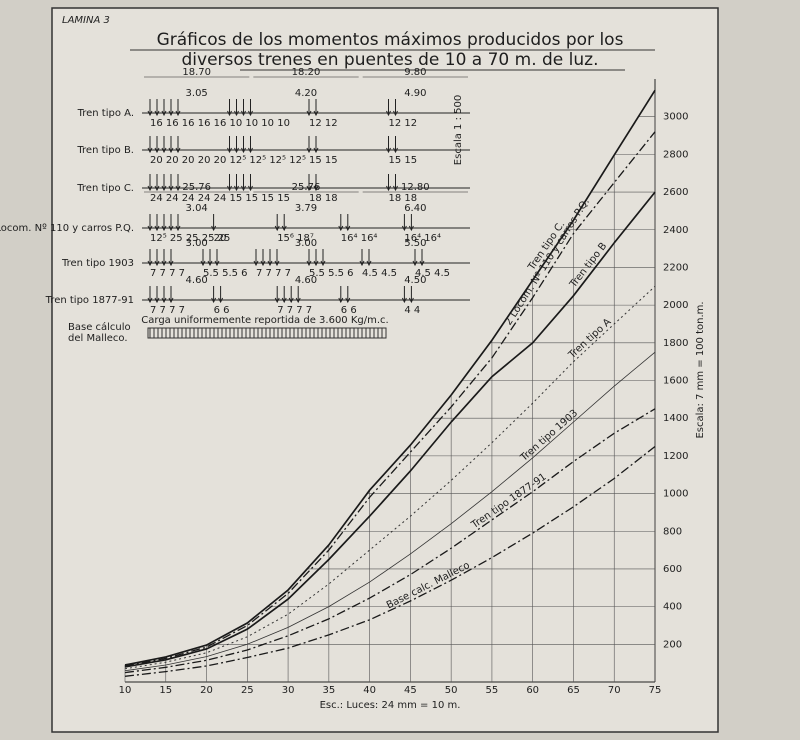 This screenshot has width=800, height=740. Describe the element at coordinates (675, 230) in the screenshot. I see `y-tick-label: 2400` at that location.